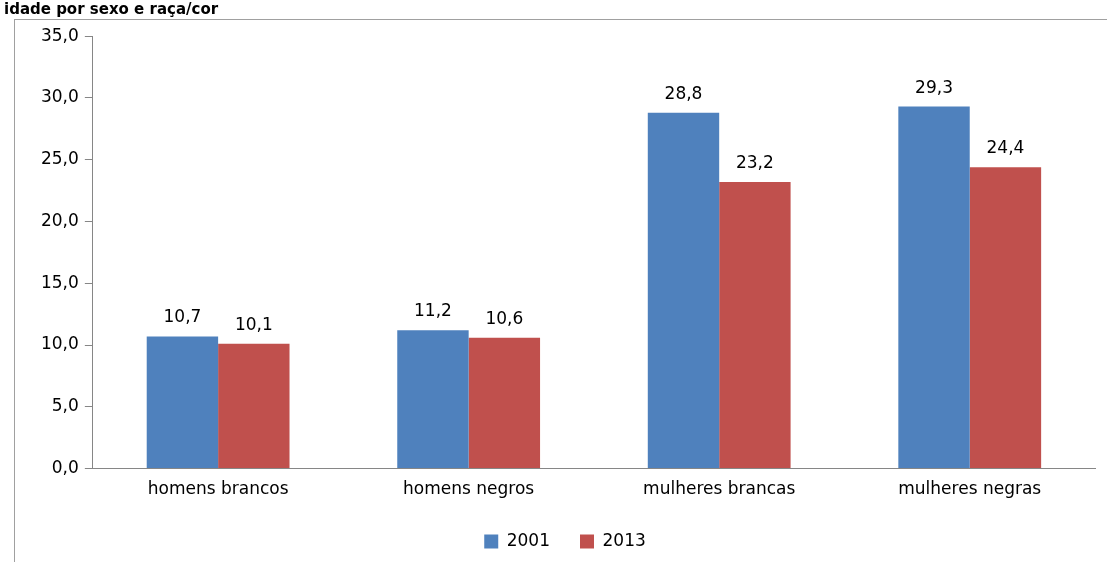 The image size is (1108, 563). Describe the element at coordinates (182, 316) in the screenshot. I see `data-label: 10,7` at that location.